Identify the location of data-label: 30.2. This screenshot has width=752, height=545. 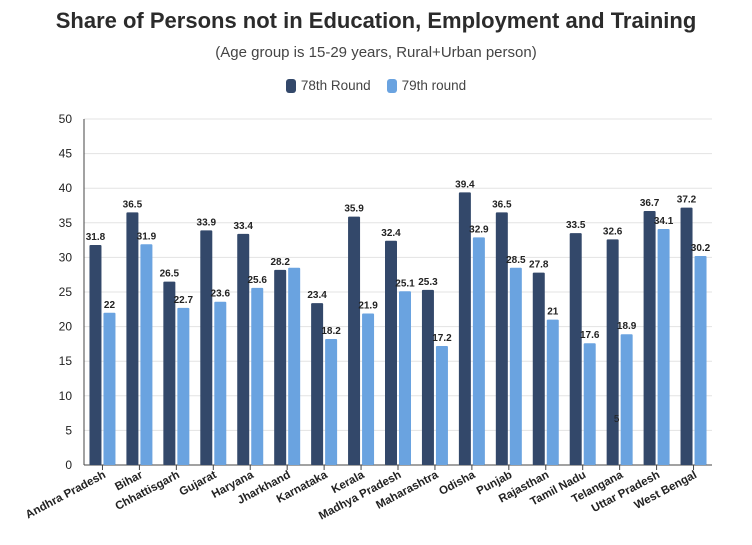
(701, 248).